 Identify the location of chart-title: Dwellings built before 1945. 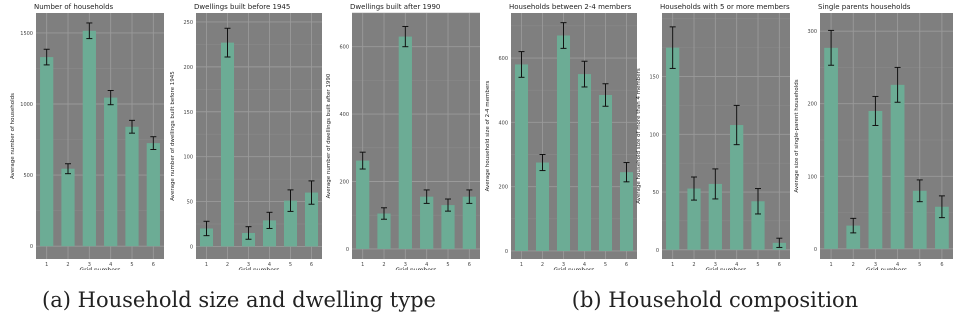
(242, 7).